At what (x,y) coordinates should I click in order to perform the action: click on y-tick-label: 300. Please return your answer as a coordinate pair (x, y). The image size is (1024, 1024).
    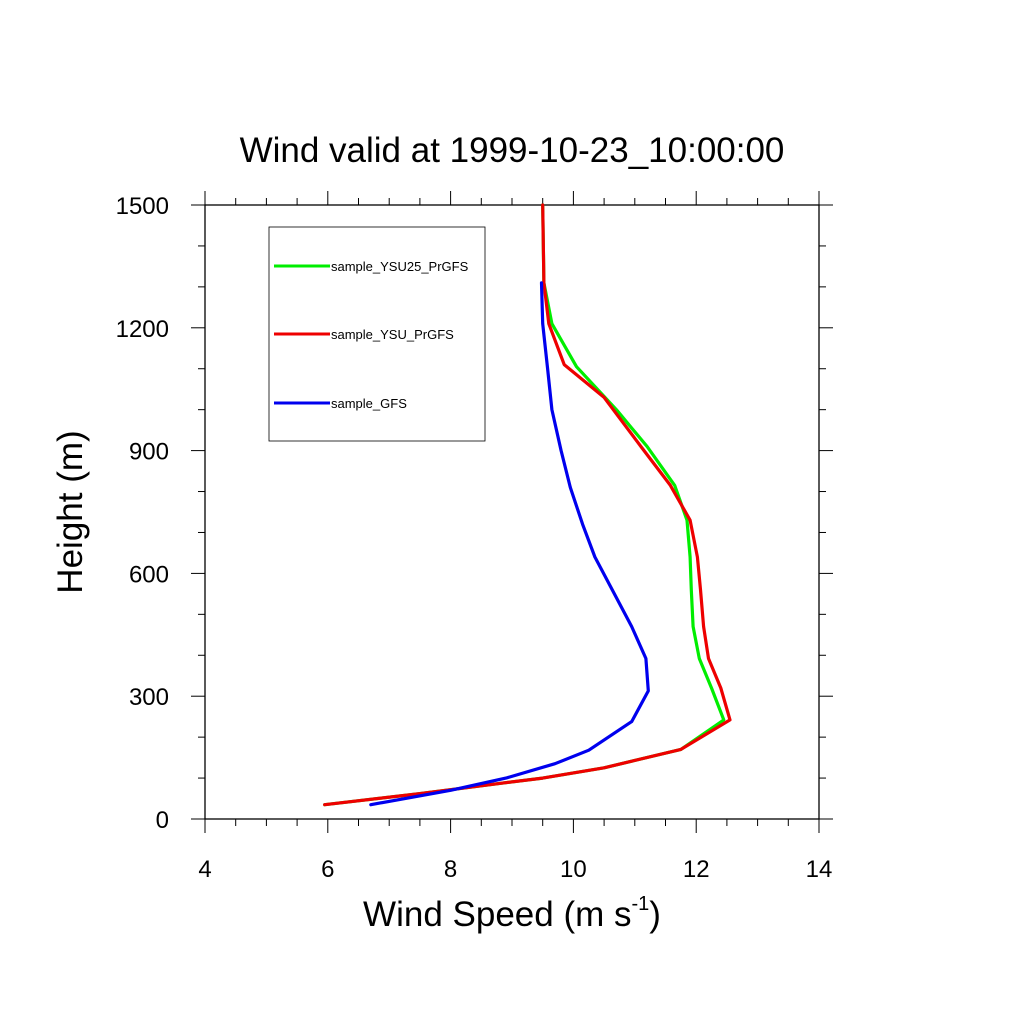
    Looking at the image, I should click on (149, 697).